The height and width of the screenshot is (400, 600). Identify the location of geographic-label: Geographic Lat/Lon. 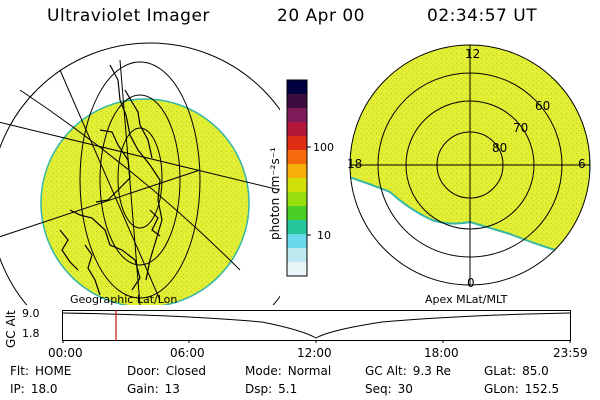
(124, 299).